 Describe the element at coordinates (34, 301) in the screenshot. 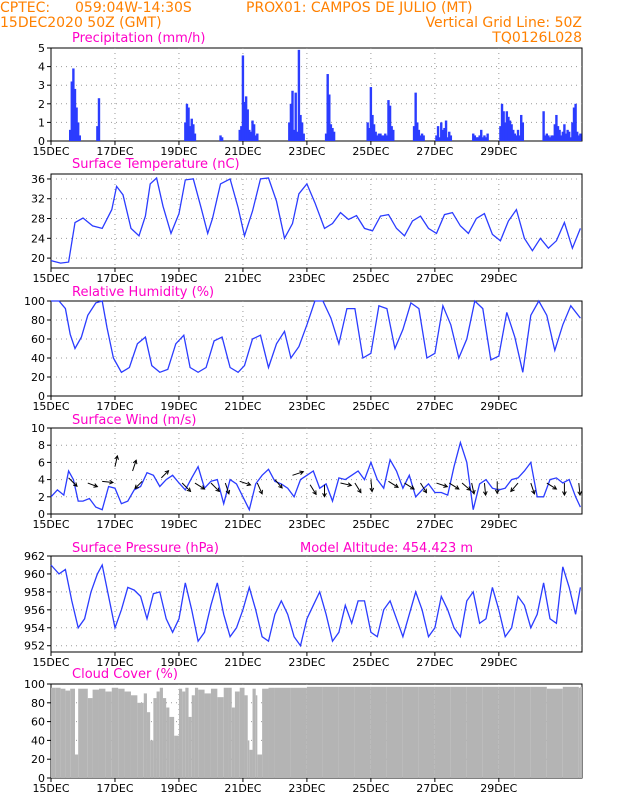

I see `humidity-ytick-label: 100` at that location.